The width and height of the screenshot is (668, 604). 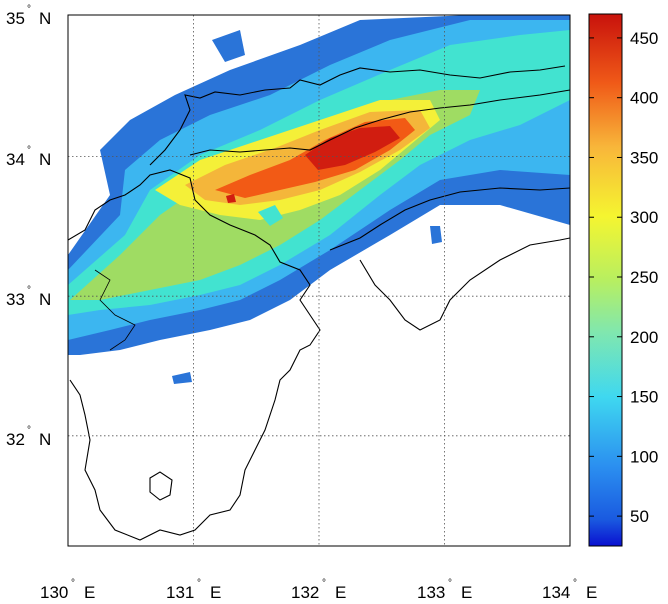 I want to click on lat-label-35-degree: °, so click(x=29, y=9).